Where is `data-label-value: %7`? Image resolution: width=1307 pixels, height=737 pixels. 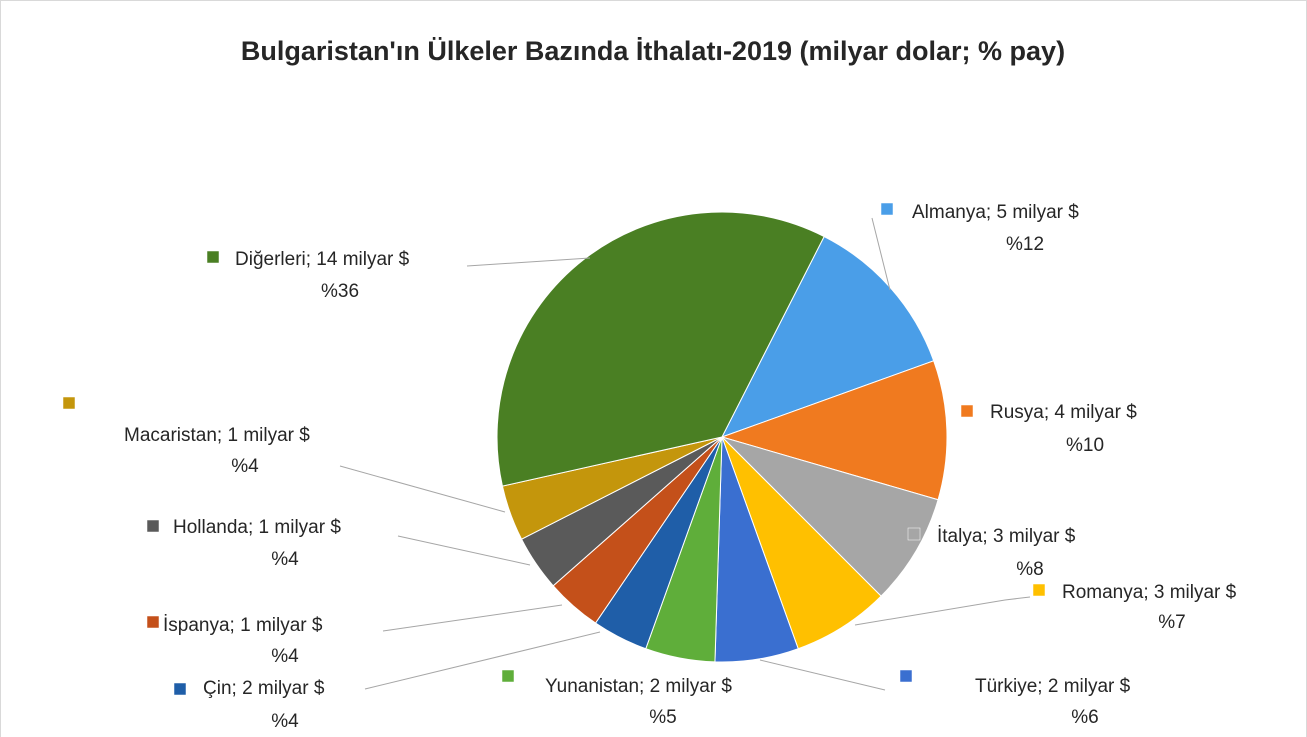 data-label-value: %7 is located at coordinates (1171, 622).